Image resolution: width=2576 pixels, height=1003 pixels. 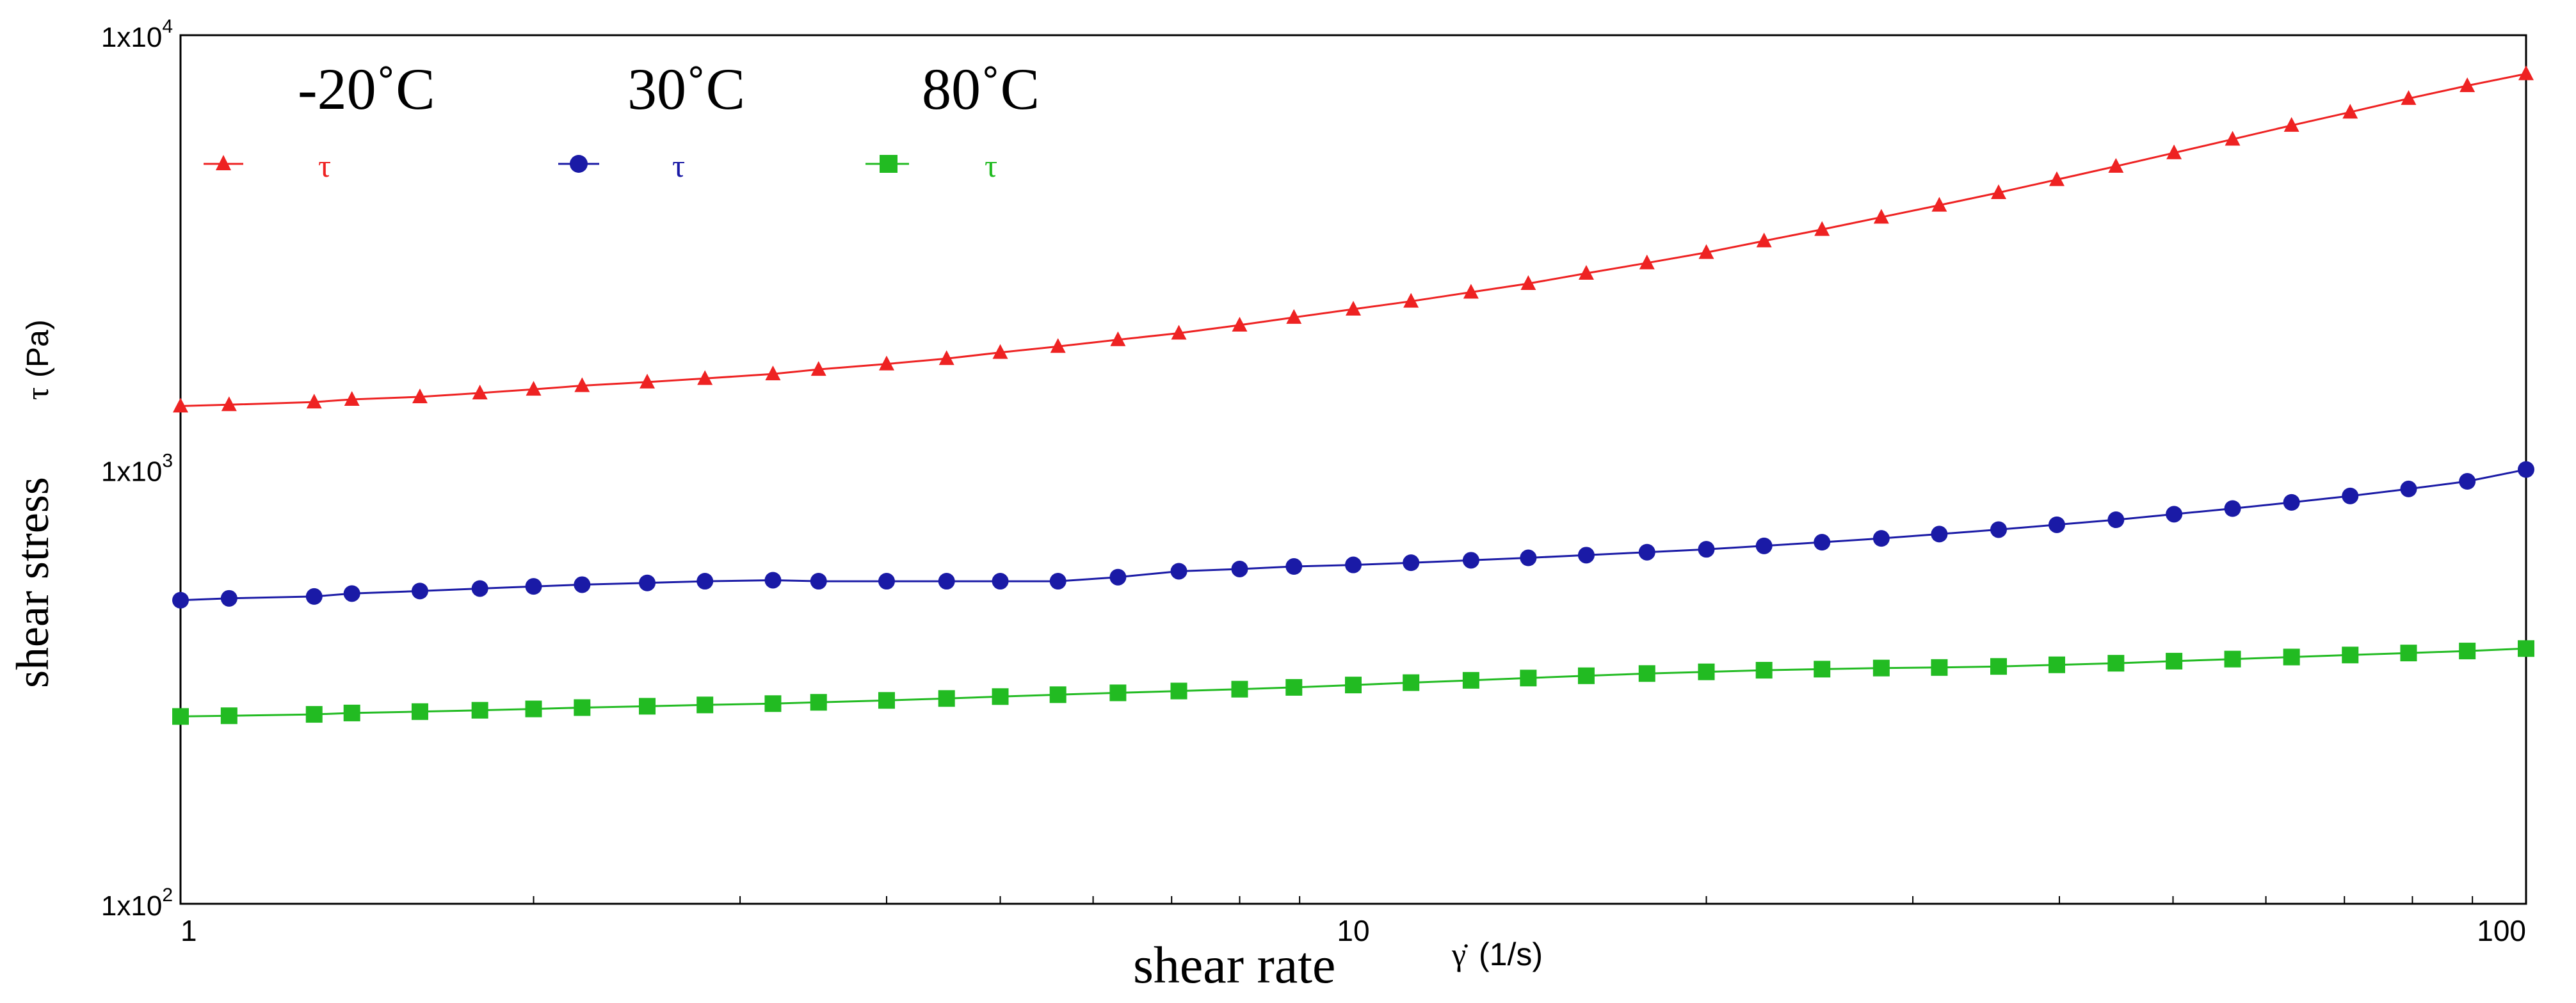 I want to click on x-tick-label: 10, so click(x=1353, y=930).